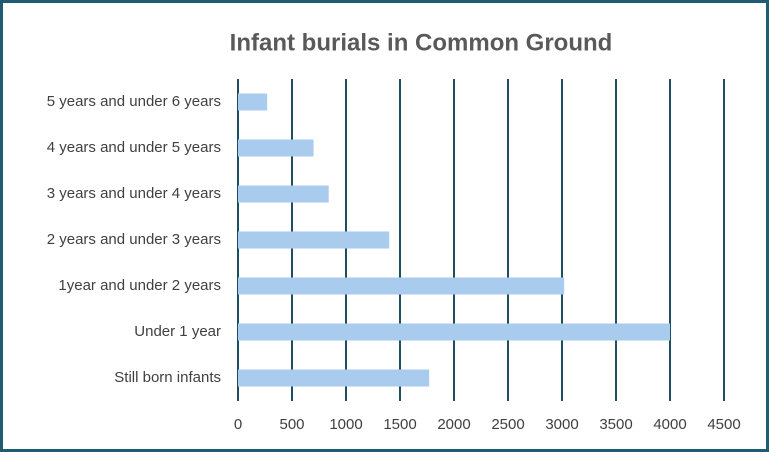 The height and width of the screenshot is (452, 769). Describe the element at coordinates (134, 239) in the screenshot. I see `y-tick-label: 2 years and under 3 years` at that location.